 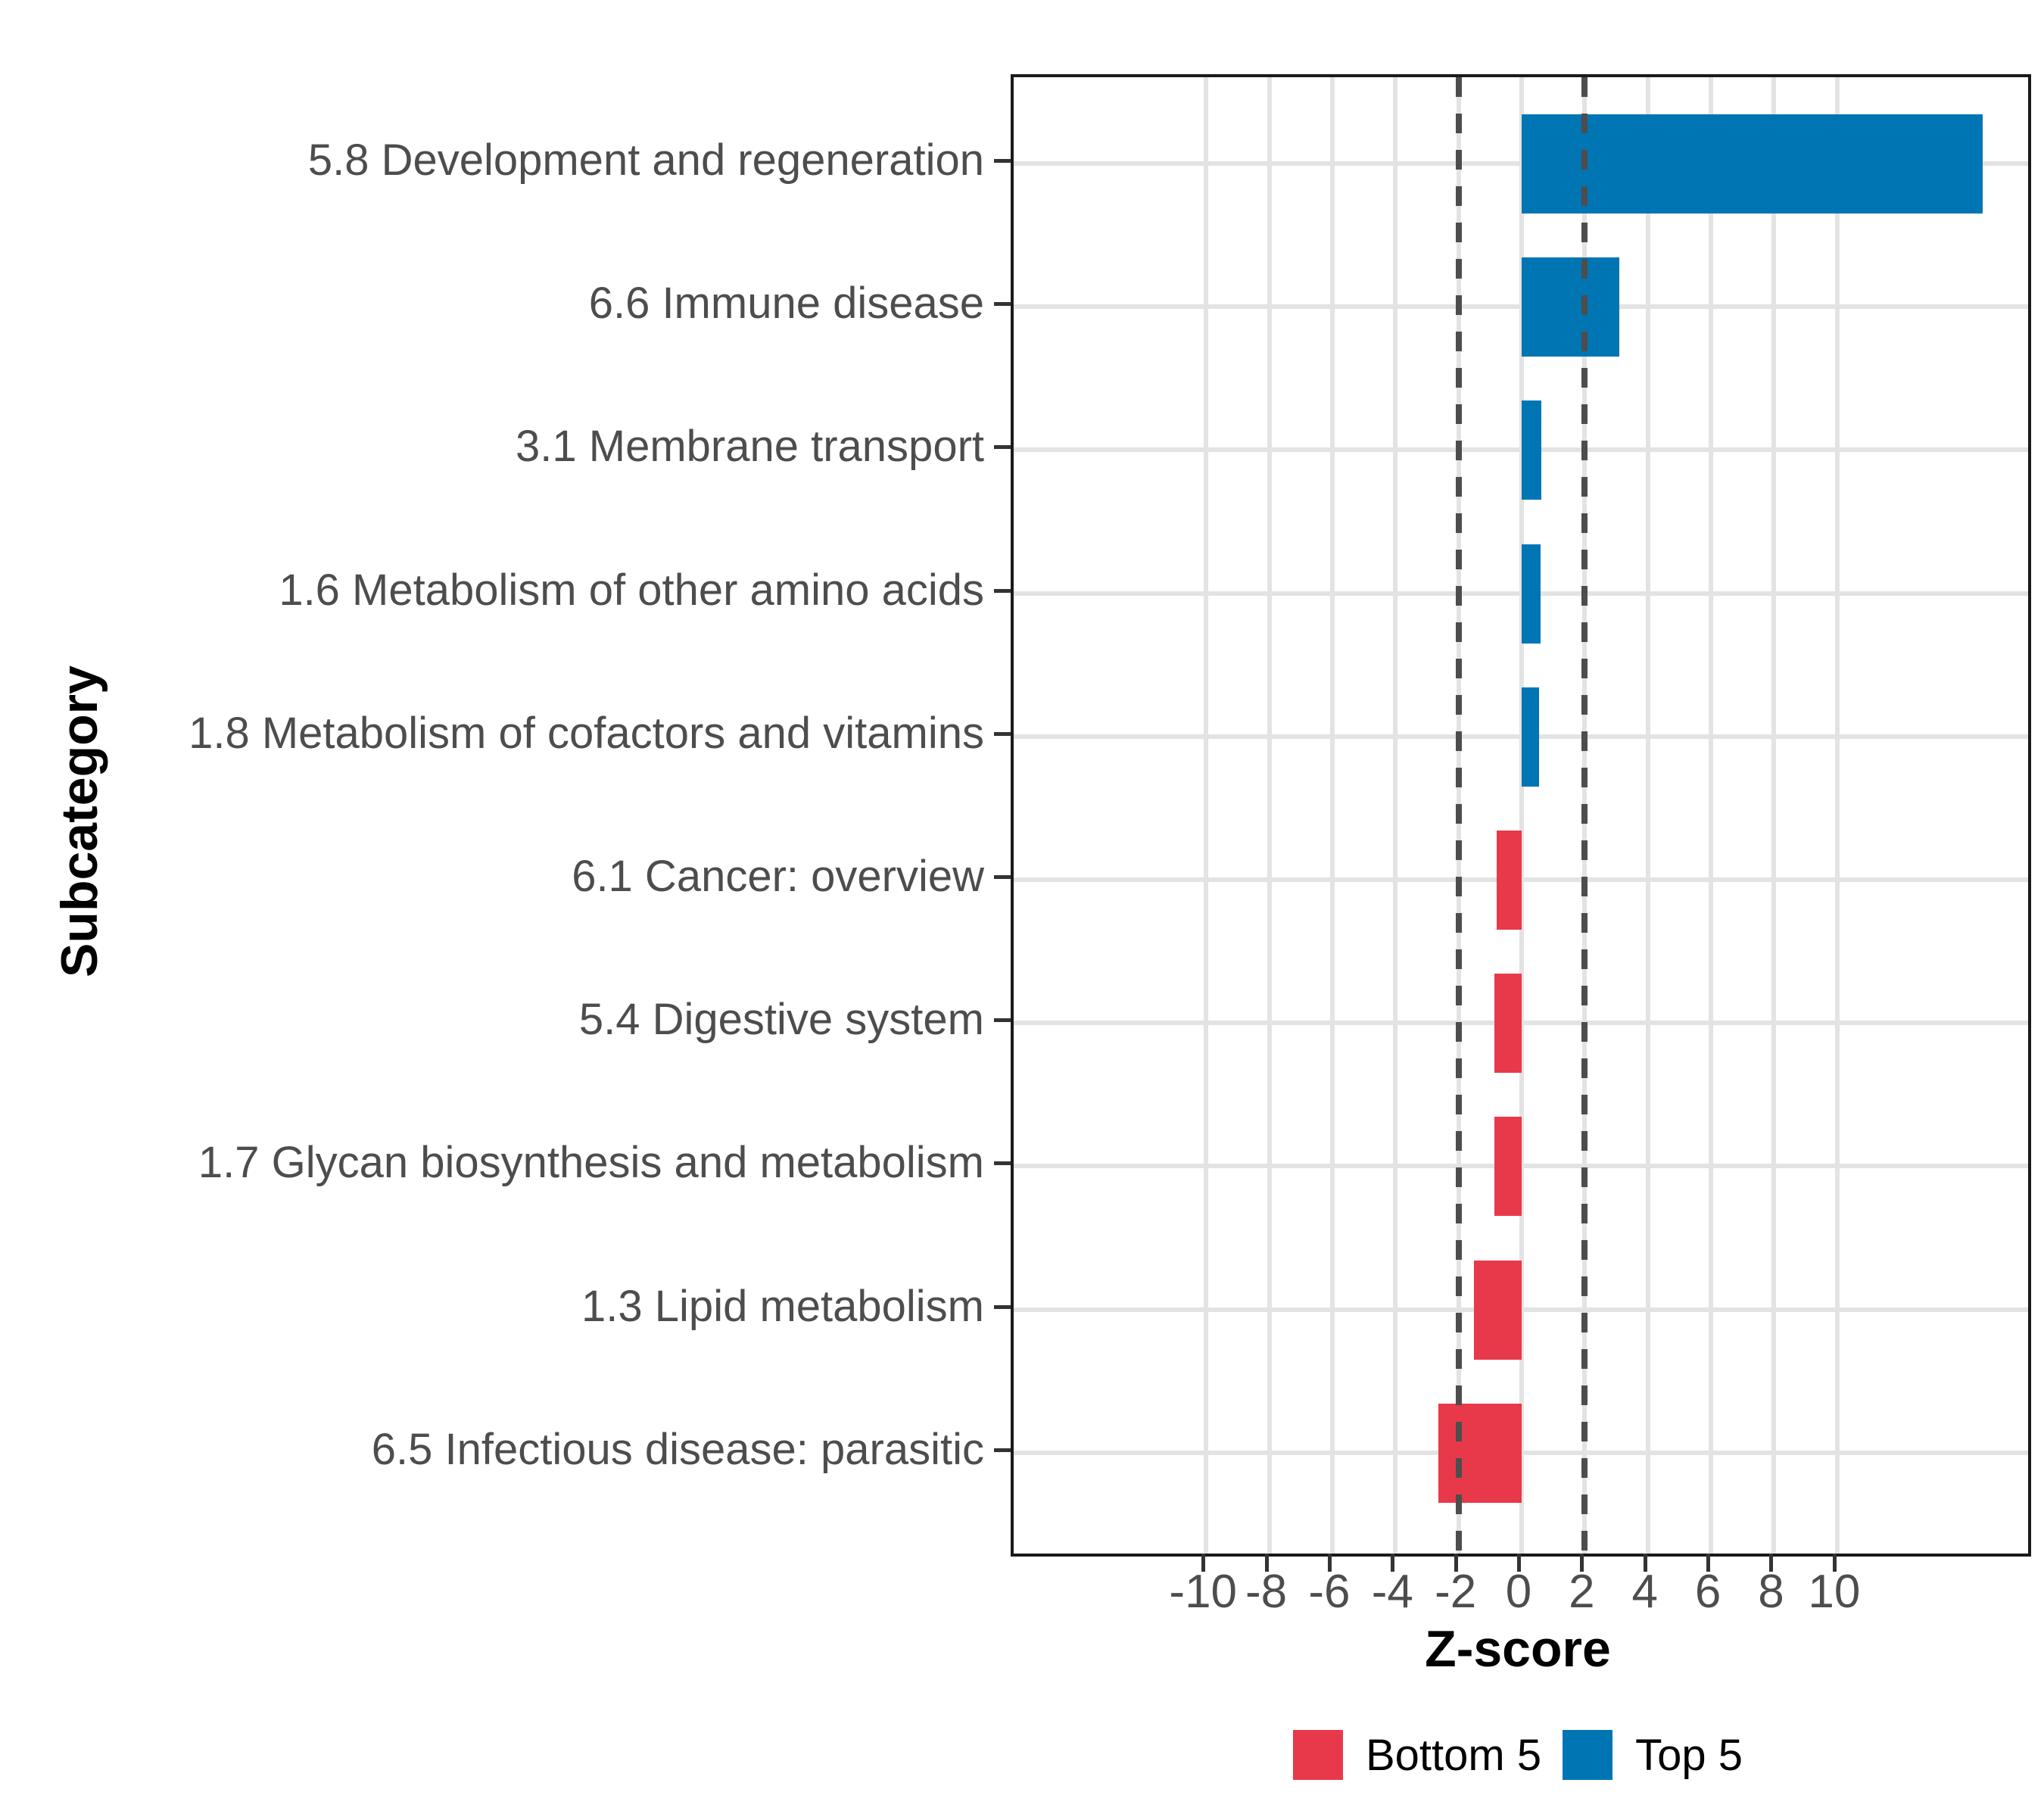 I want to click on category-label: 6.5 Infectious disease: parasitic, so click(x=677, y=1449).